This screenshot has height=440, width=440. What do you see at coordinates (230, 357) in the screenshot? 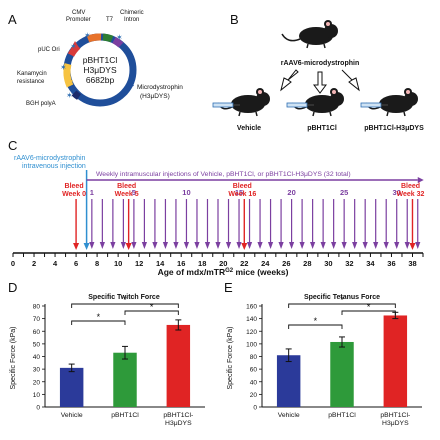
I see `chart-e-ylabel: Specific Force (kPa)` at bounding box center [230, 357].